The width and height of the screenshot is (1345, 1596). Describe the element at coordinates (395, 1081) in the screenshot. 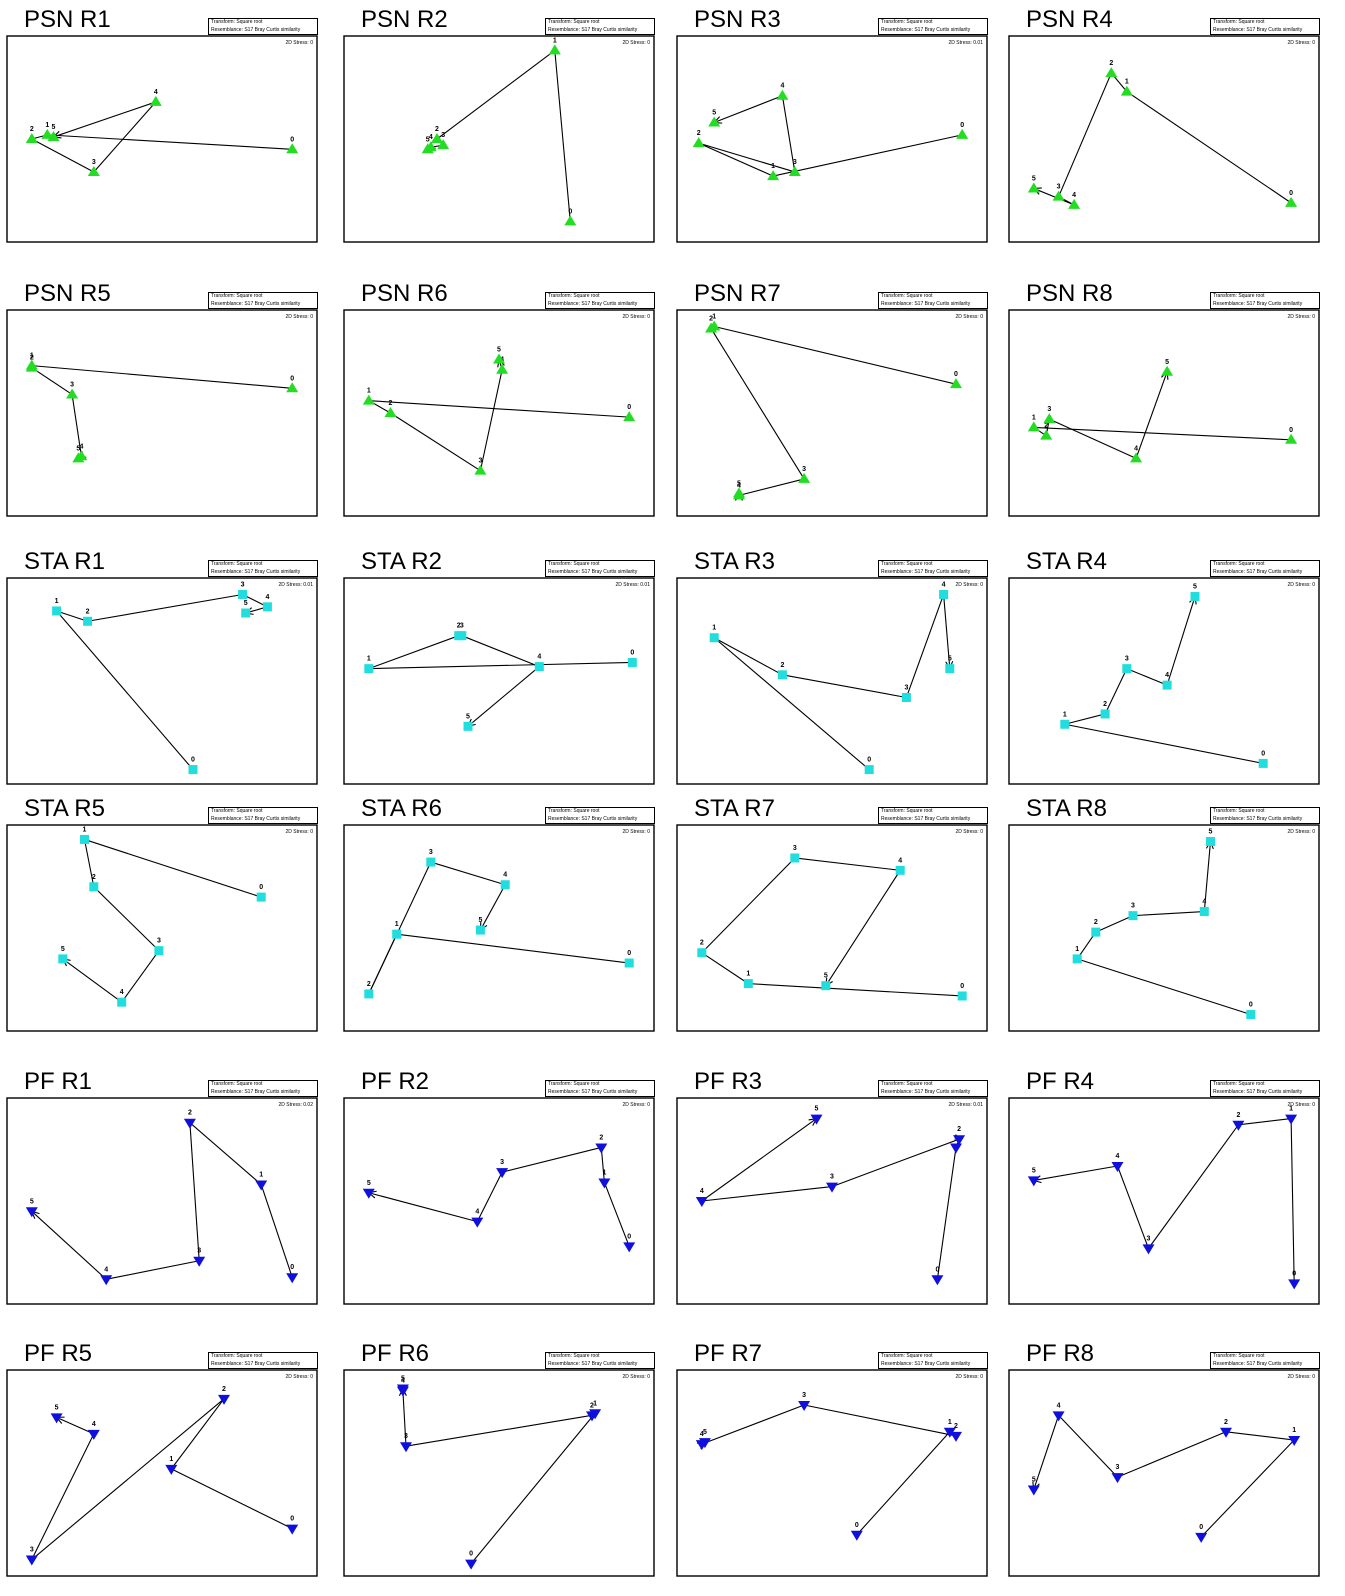

I see `panel-title: PF R2` at that location.